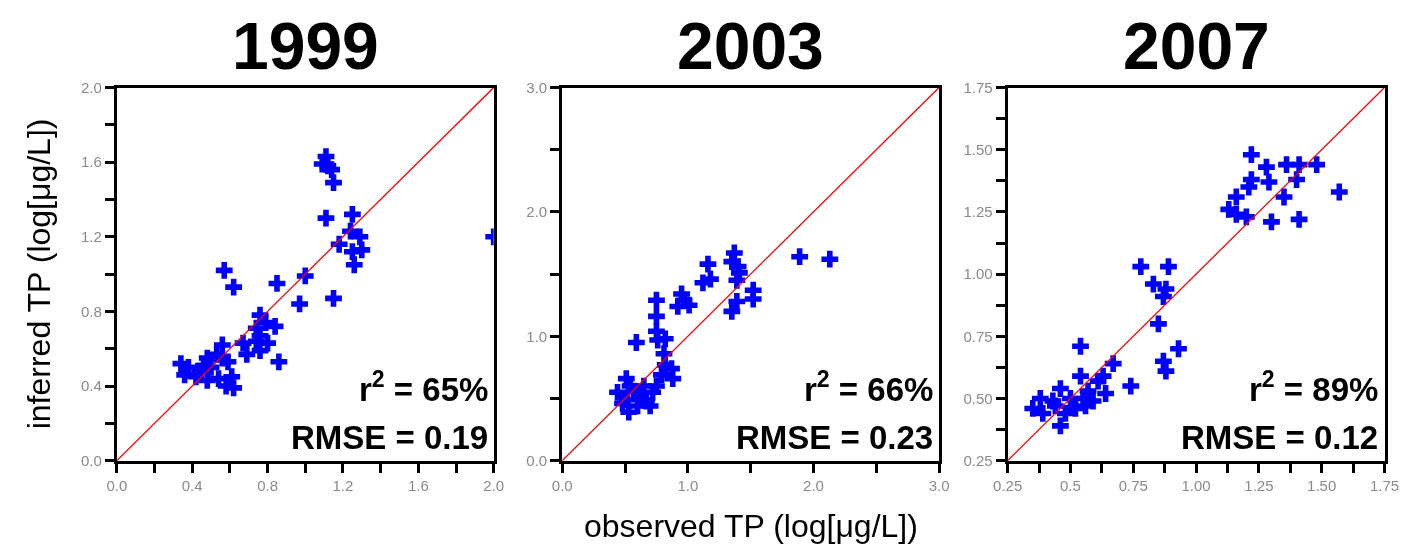 Image resolution: width=1424 pixels, height=554 pixels. Describe the element at coordinates (688, 485) in the screenshot. I see `x-tick-label: 1.0` at that location.